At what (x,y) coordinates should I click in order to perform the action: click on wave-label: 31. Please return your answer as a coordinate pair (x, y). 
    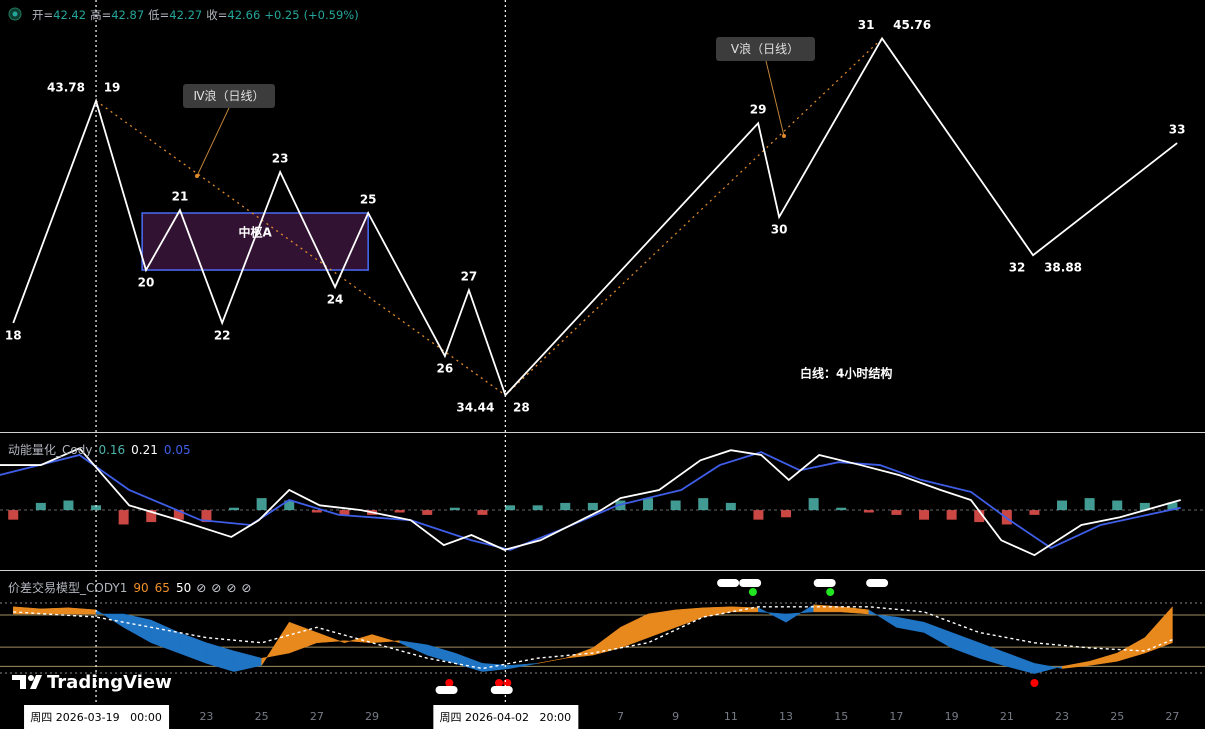
    Looking at the image, I should click on (866, 25).